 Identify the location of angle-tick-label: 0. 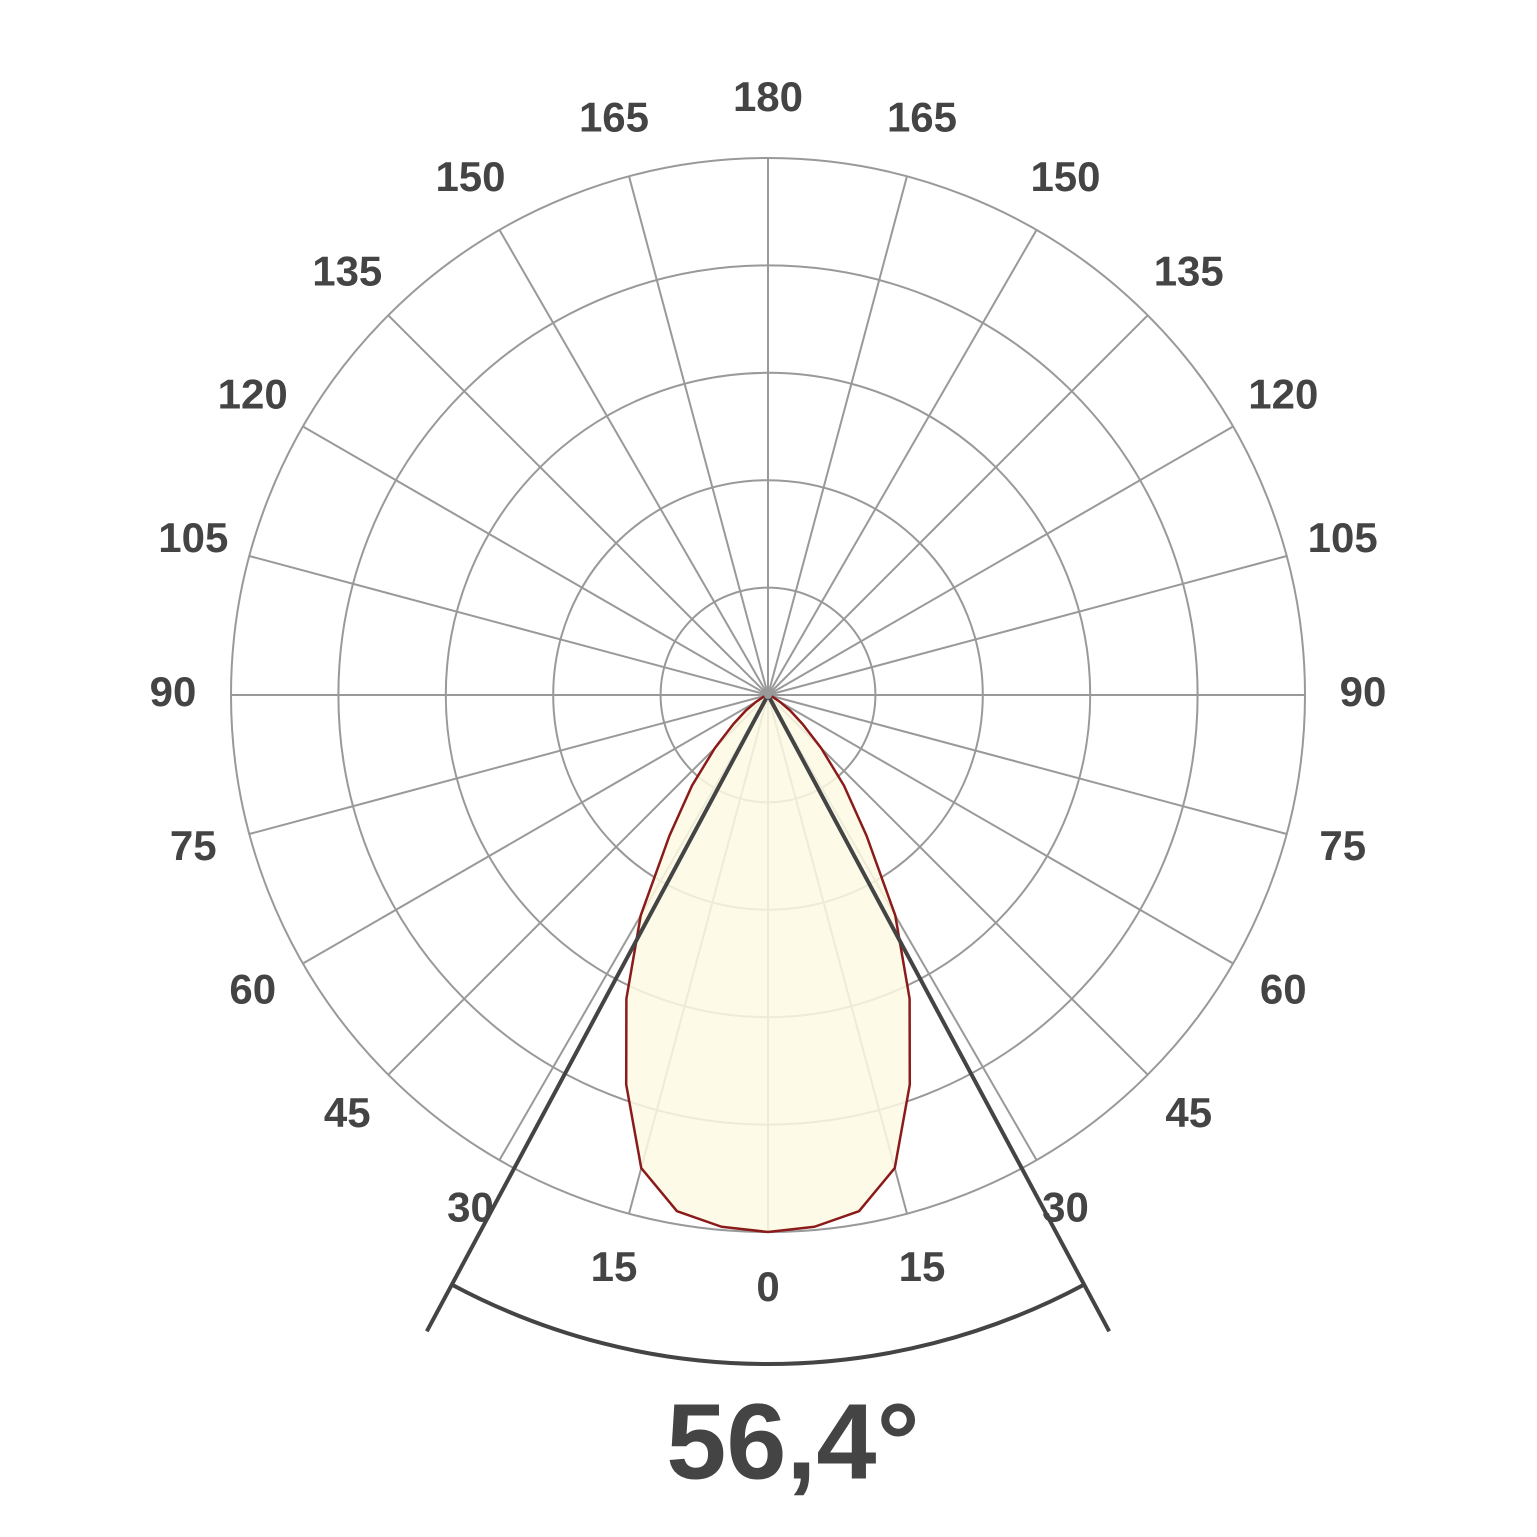
(767, 1286).